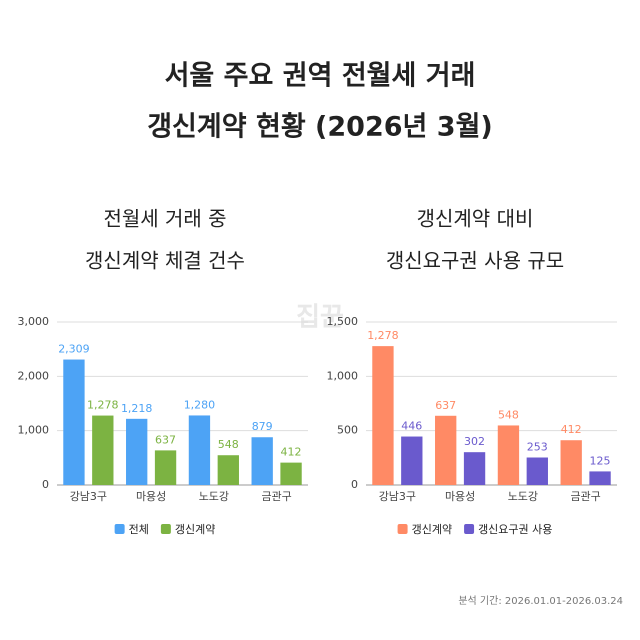  What do you see at coordinates (343, 321) in the screenshot?
I see `y-tick-label: 1,500` at bounding box center [343, 321].